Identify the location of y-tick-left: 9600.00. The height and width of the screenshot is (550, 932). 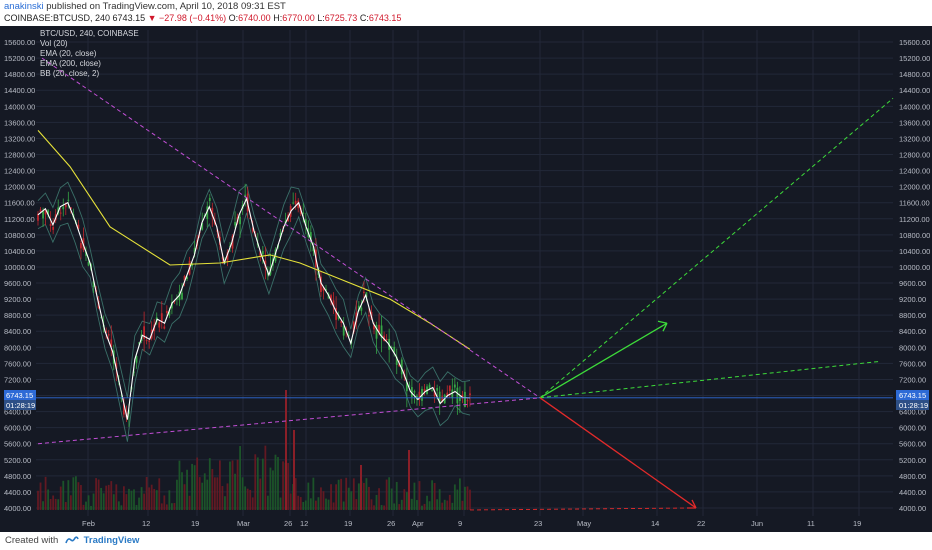
(17, 283).